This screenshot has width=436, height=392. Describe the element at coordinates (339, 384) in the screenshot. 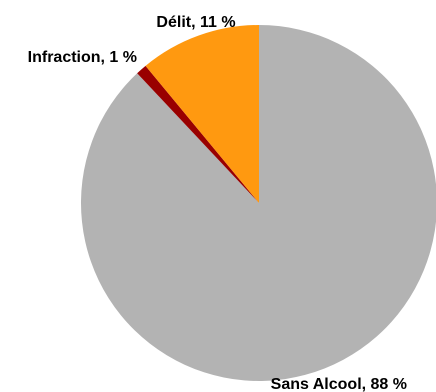

I see `slice-label-sans-alcool: Sans Alcool, 88 %` at that location.